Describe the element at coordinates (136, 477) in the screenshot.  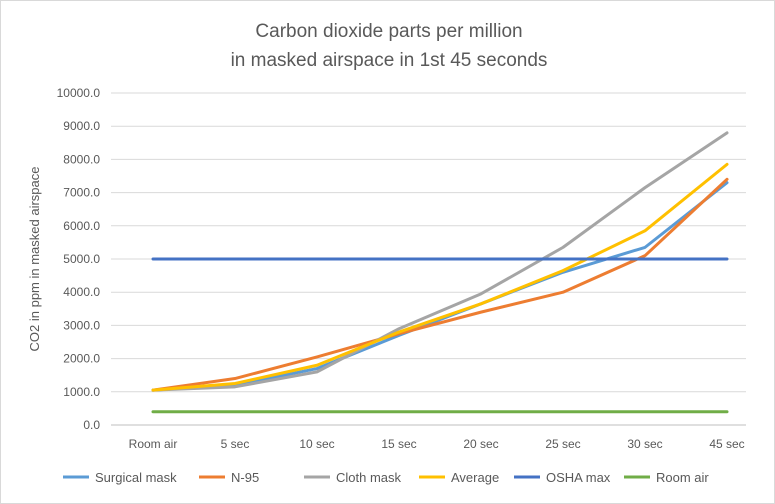
I see `legend-label-surgical-mask: Surgical mask` at that location.